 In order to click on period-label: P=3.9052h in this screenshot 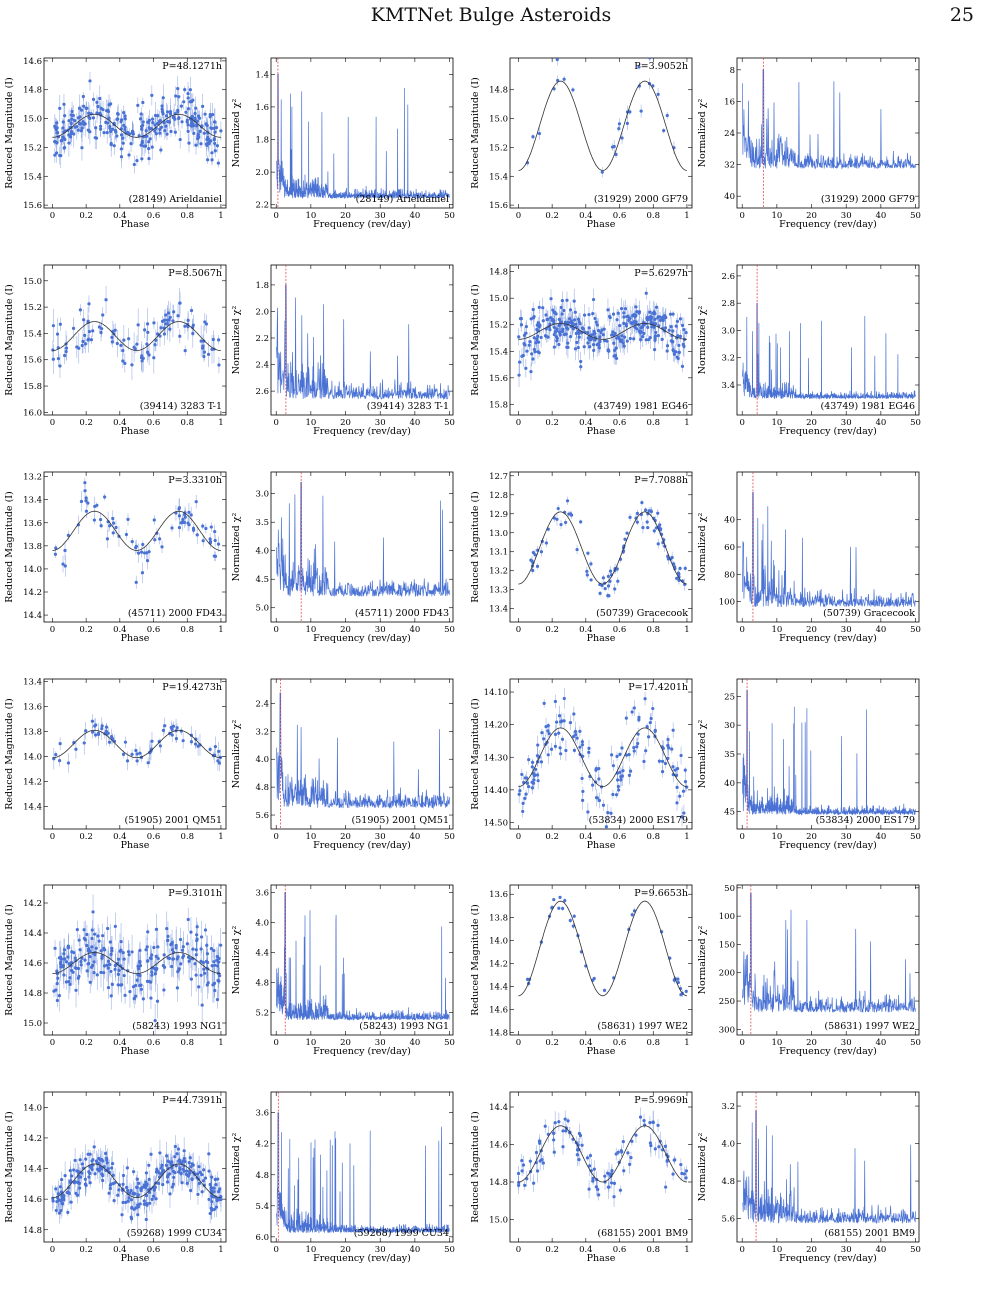, I will do `click(661, 66)`.